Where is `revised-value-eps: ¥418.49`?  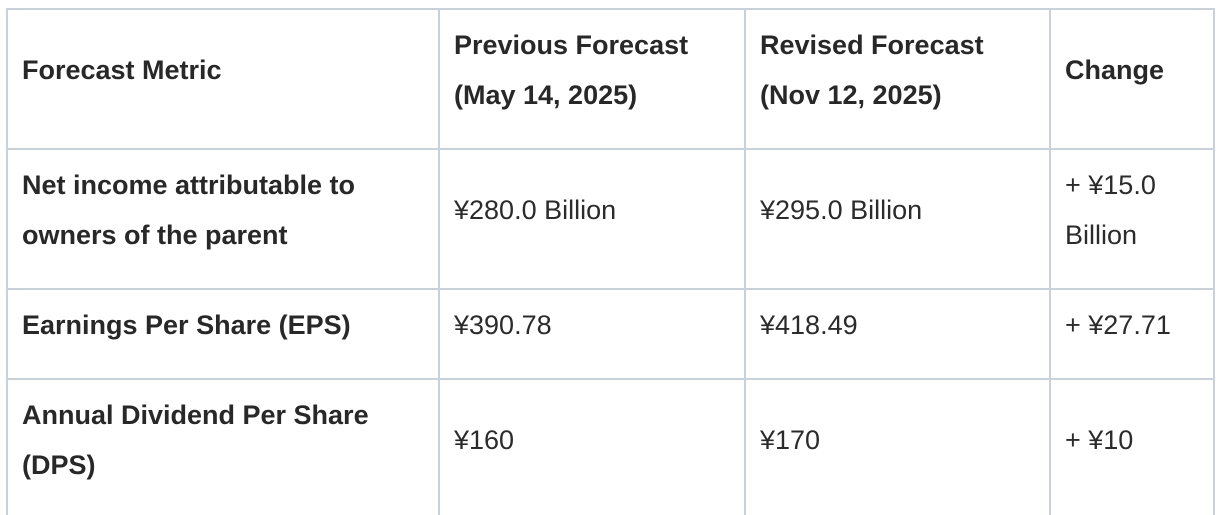
revised-value-eps: ¥418.49 is located at coordinates (897, 334).